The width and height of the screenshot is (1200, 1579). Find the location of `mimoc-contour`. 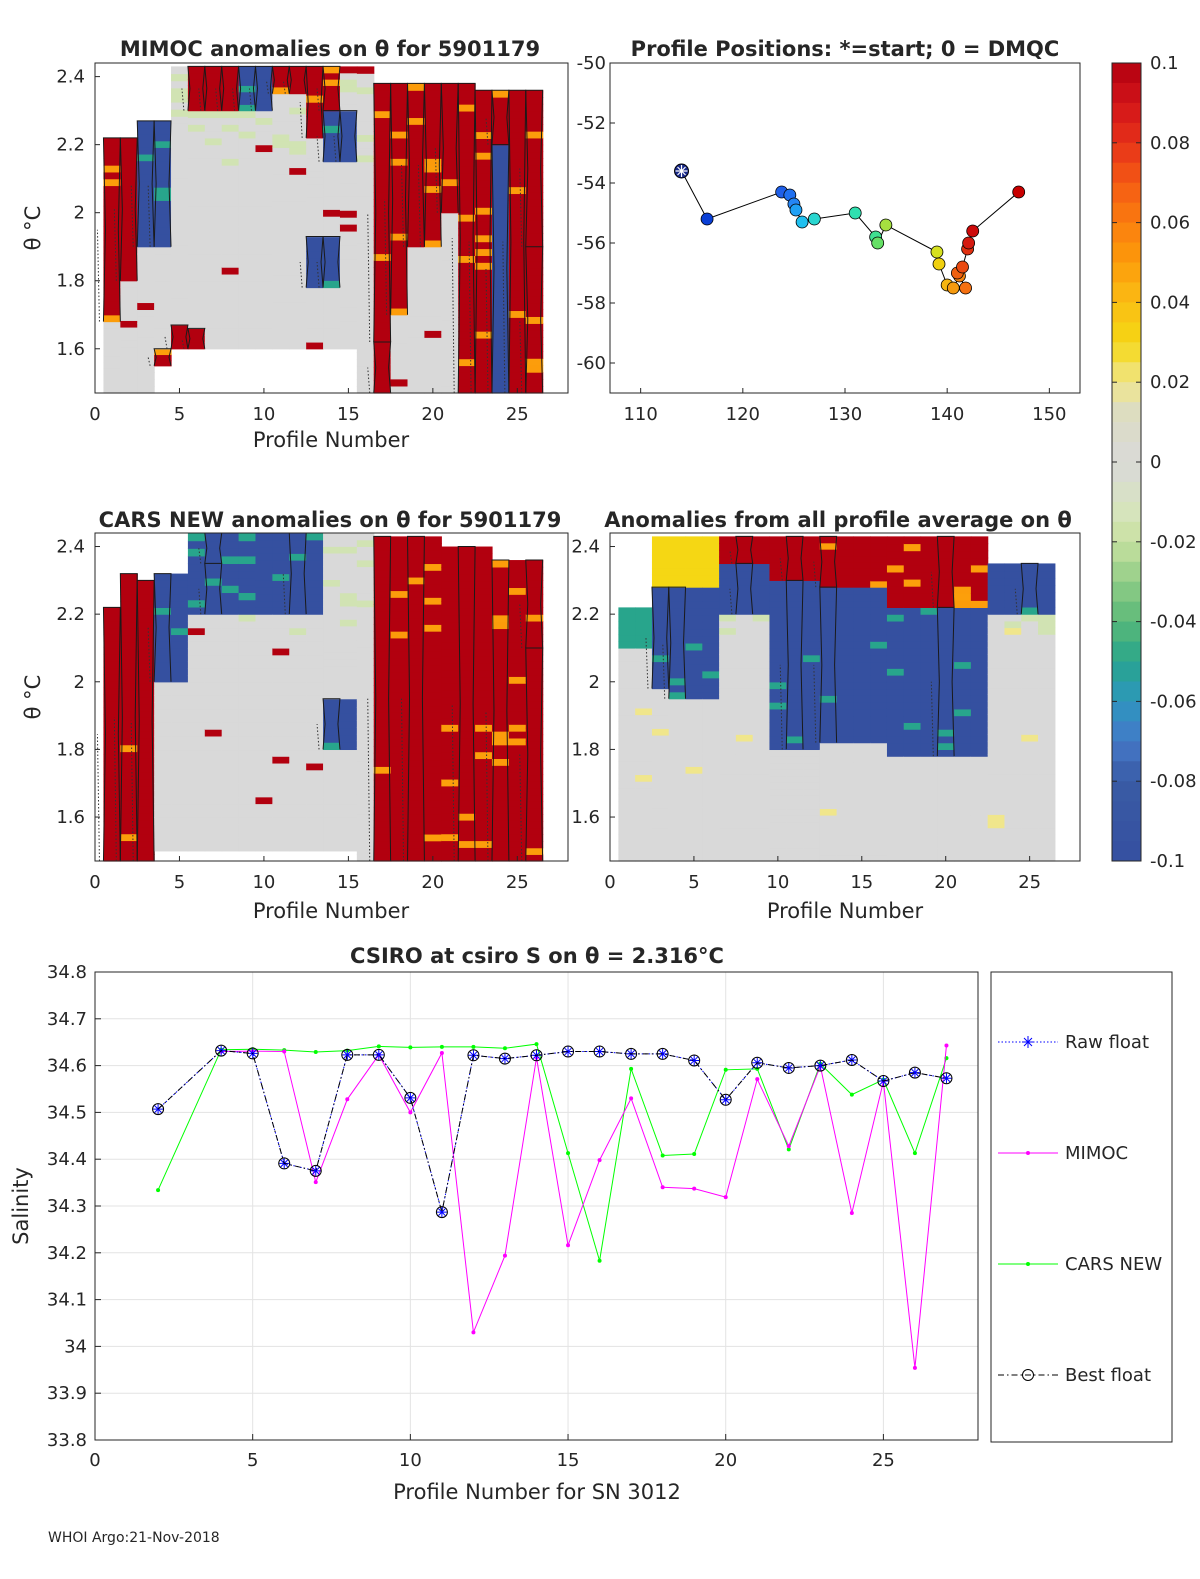

mimoc-contour is located at coordinates (314, 262).